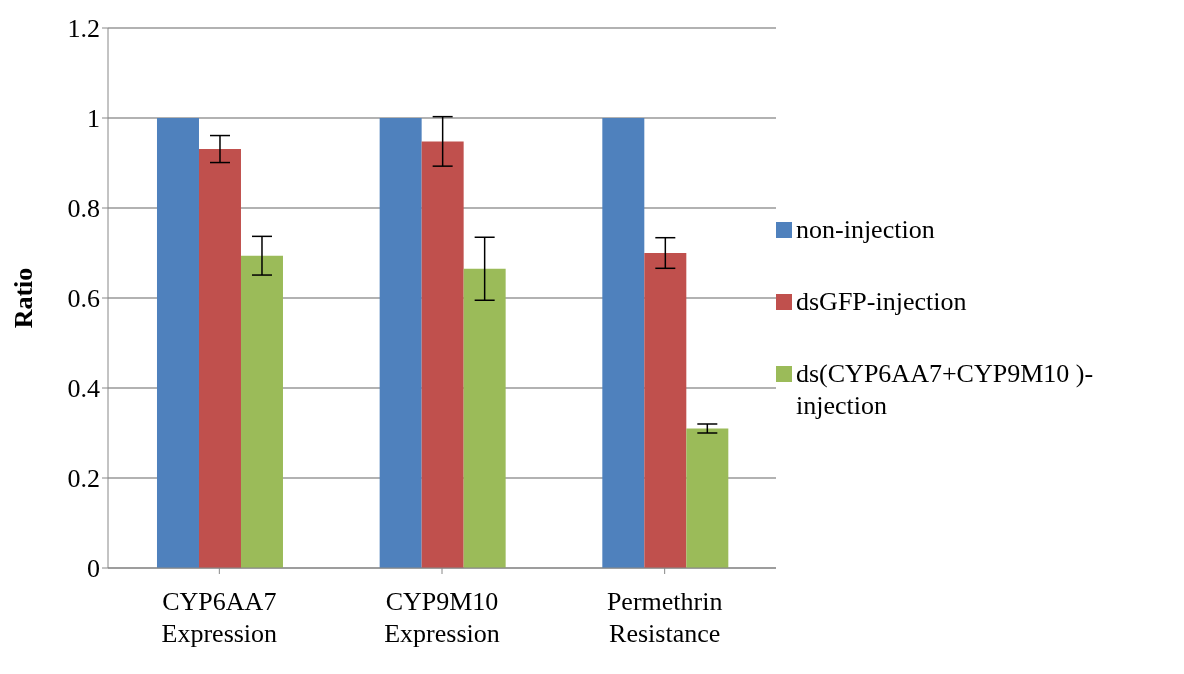 Image resolution: width=1184 pixels, height=674 pixels. Describe the element at coordinates (83, 29) in the screenshot. I see `y-tick-label: 1.2` at that location.